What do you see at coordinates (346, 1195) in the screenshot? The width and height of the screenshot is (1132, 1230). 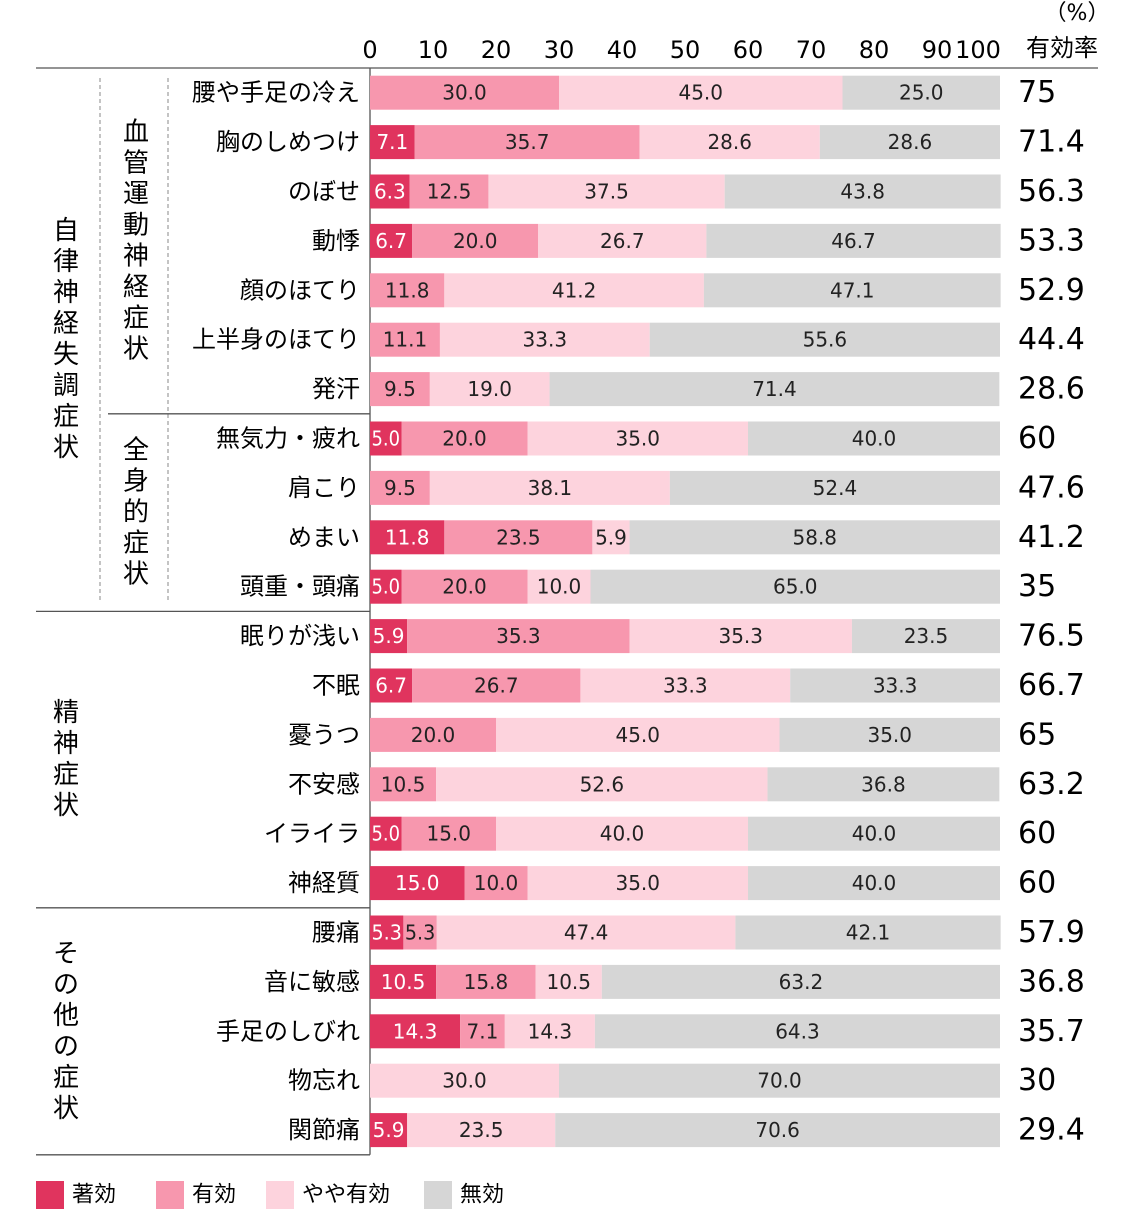 I see `legend-label: やや有効` at bounding box center [346, 1195].